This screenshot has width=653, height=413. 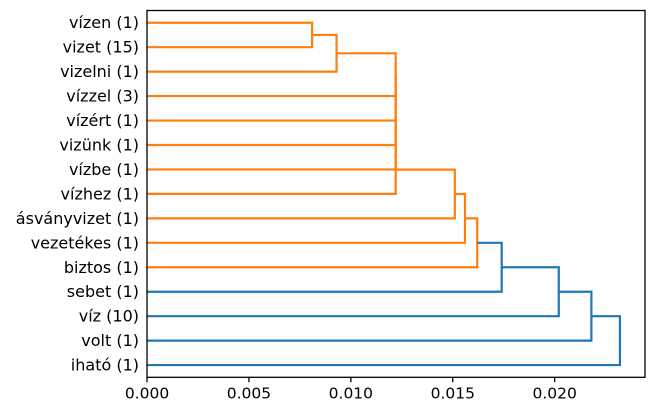 What do you see at coordinates (104, 22) in the screenshot?
I see `leaf-label: vízen (1)` at bounding box center [104, 22].